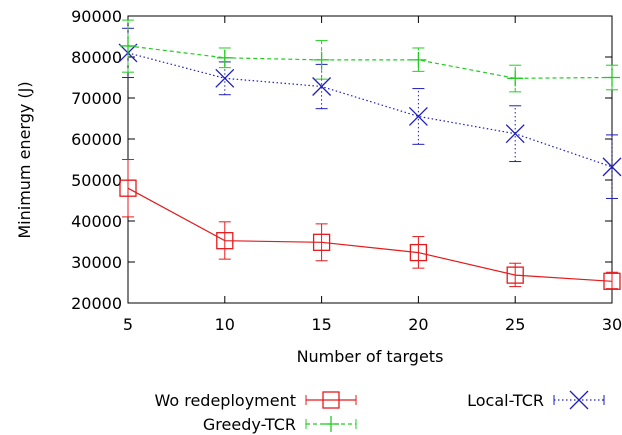  Describe the element at coordinates (96, 98) in the screenshot. I see `y-tick-label: 70000` at that location.